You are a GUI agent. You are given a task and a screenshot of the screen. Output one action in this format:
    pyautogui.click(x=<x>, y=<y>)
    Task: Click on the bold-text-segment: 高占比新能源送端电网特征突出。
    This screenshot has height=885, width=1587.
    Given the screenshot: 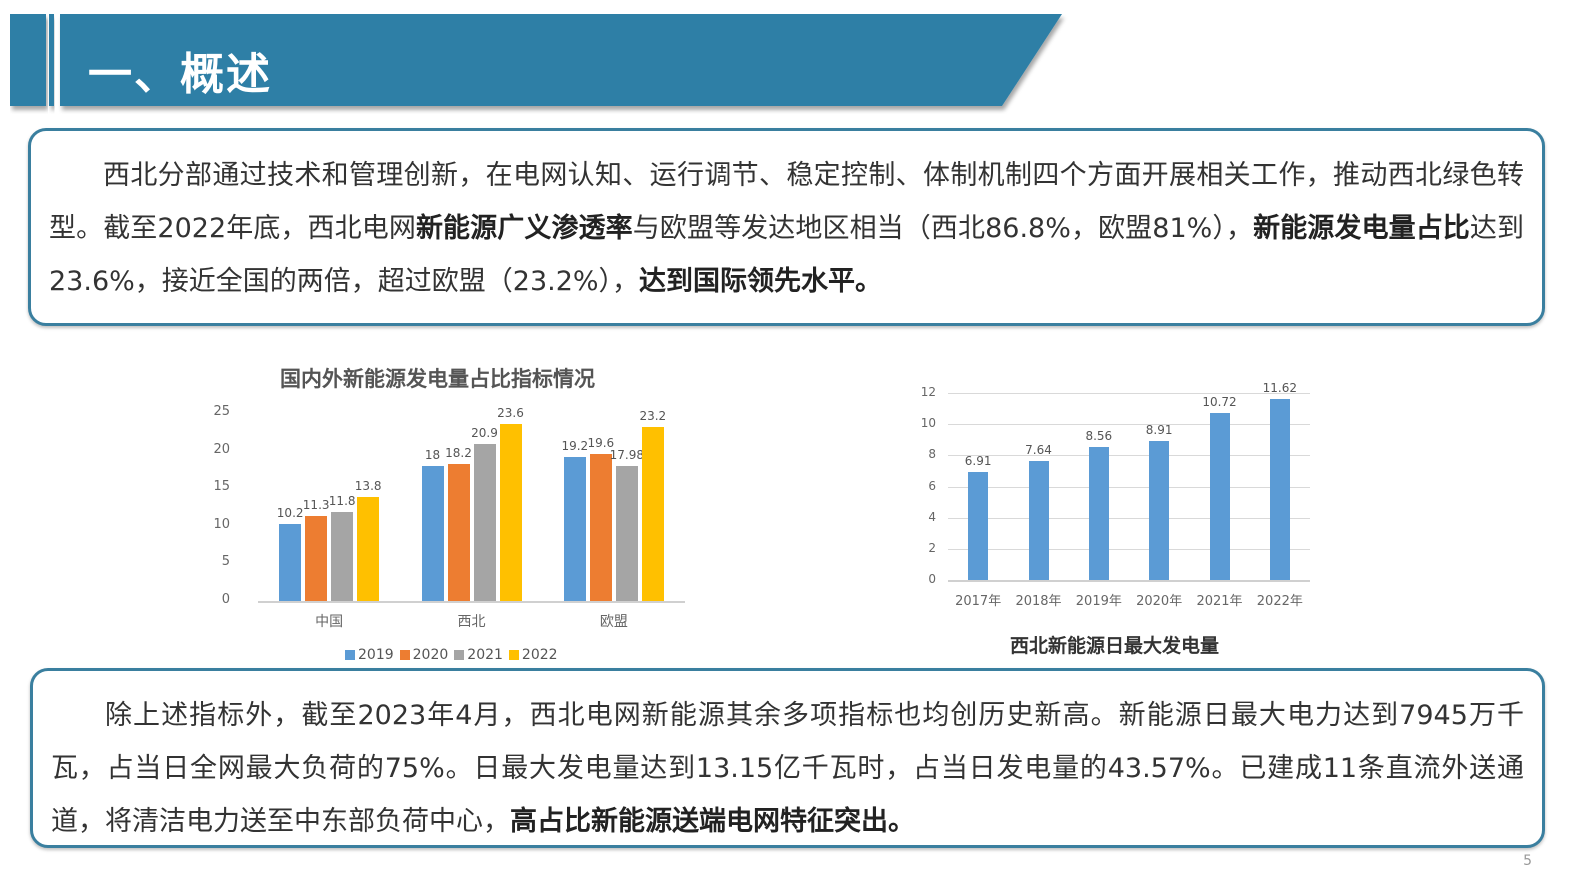 What is the action you would take?
    pyautogui.click(x=712, y=821)
    